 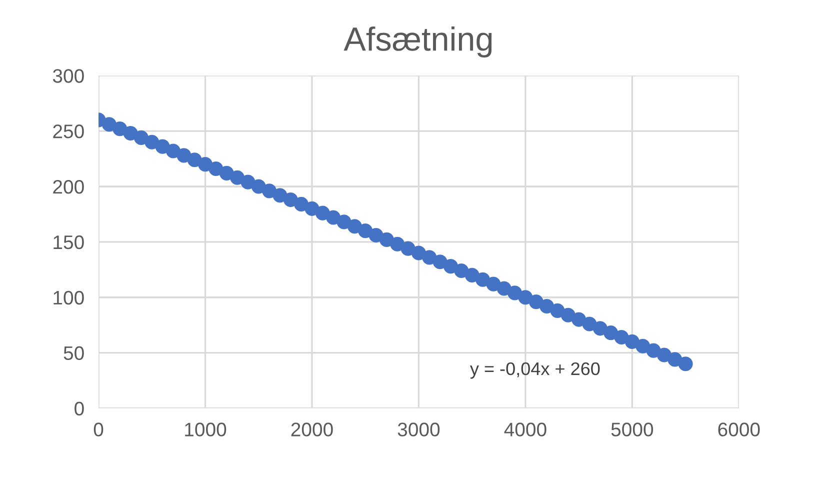 What do you see at coordinates (69, 297) in the screenshot?
I see `y-tick-label: 100` at bounding box center [69, 297].